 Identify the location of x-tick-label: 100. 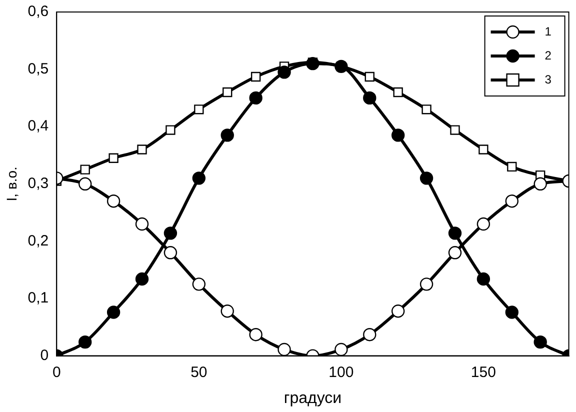
(341, 372).